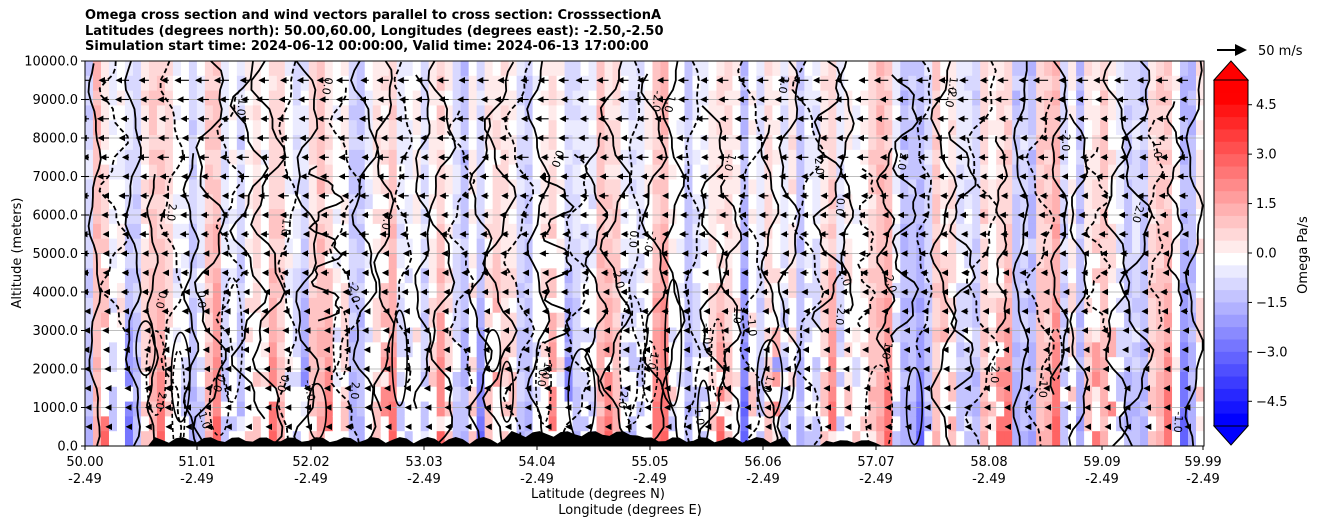 Image resolution: width=1320 pixels, height=526 pixels. I want to click on positive-contour, so click(326, 243).